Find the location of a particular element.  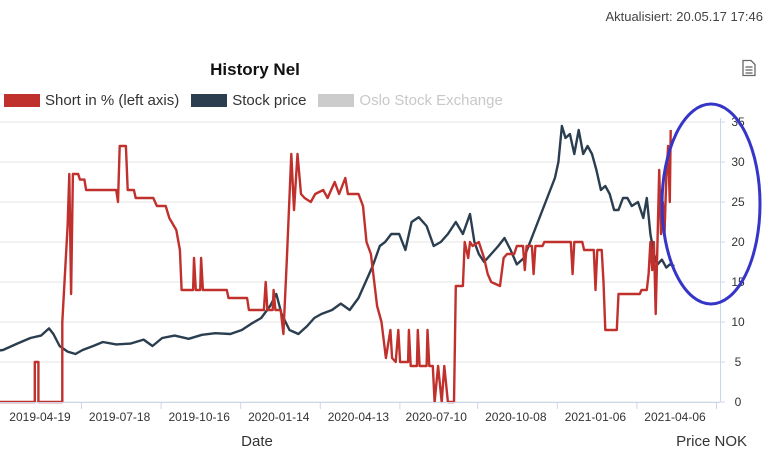

annotation-ellipse is located at coordinates (711, 204).